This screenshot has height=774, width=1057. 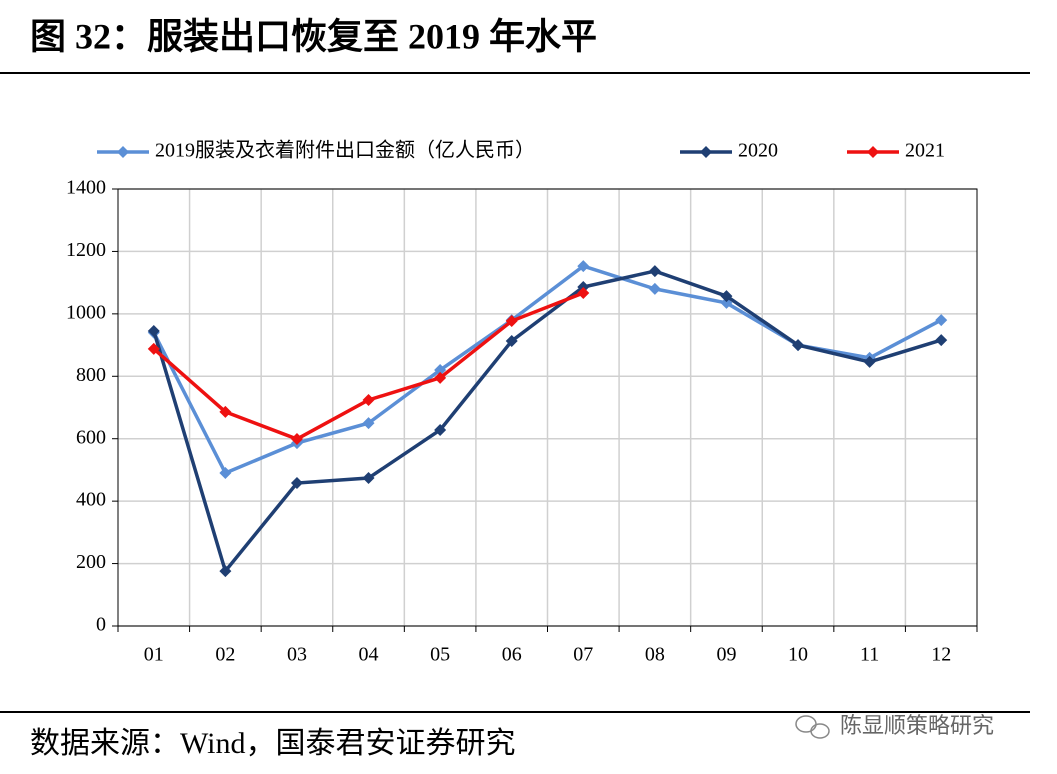 What do you see at coordinates (869, 655) in the screenshot?
I see `x-tick-label: 11` at bounding box center [869, 655].